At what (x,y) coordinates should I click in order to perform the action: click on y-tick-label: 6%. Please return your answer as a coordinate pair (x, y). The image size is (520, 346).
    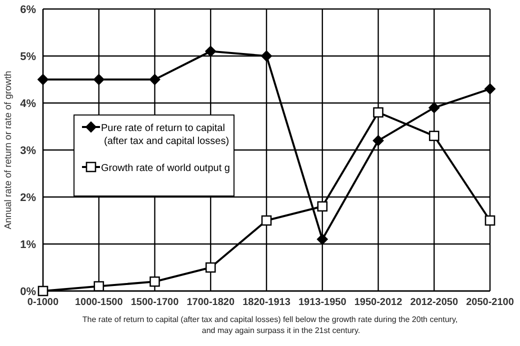
    Looking at the image, I should click on (28, 10).